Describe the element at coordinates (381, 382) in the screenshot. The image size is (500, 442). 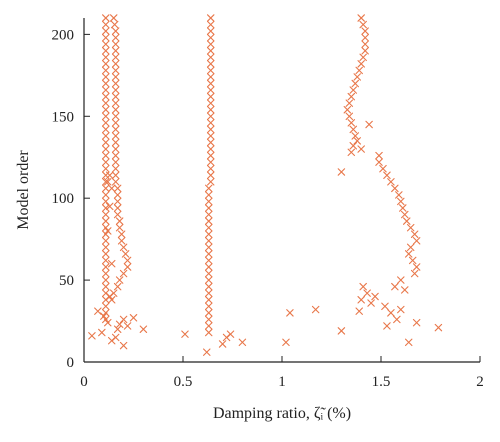
I see `x-tick-label: 1.5` at that location.